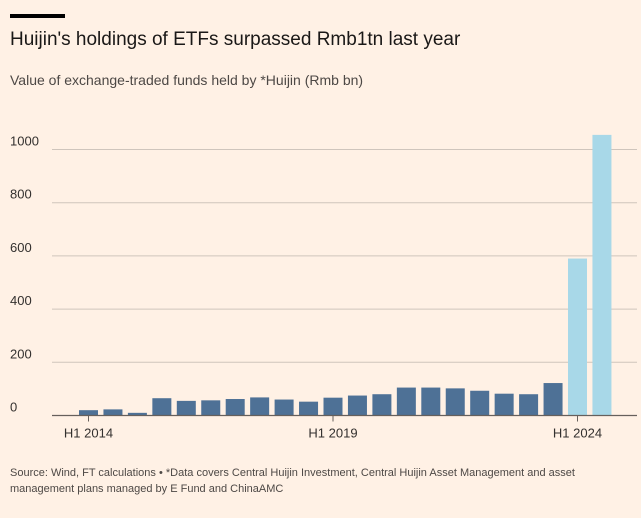 The height and width of the screenshot is (518, 641). I want to click on x-tick-label: H1 2014, so click(88, 433).